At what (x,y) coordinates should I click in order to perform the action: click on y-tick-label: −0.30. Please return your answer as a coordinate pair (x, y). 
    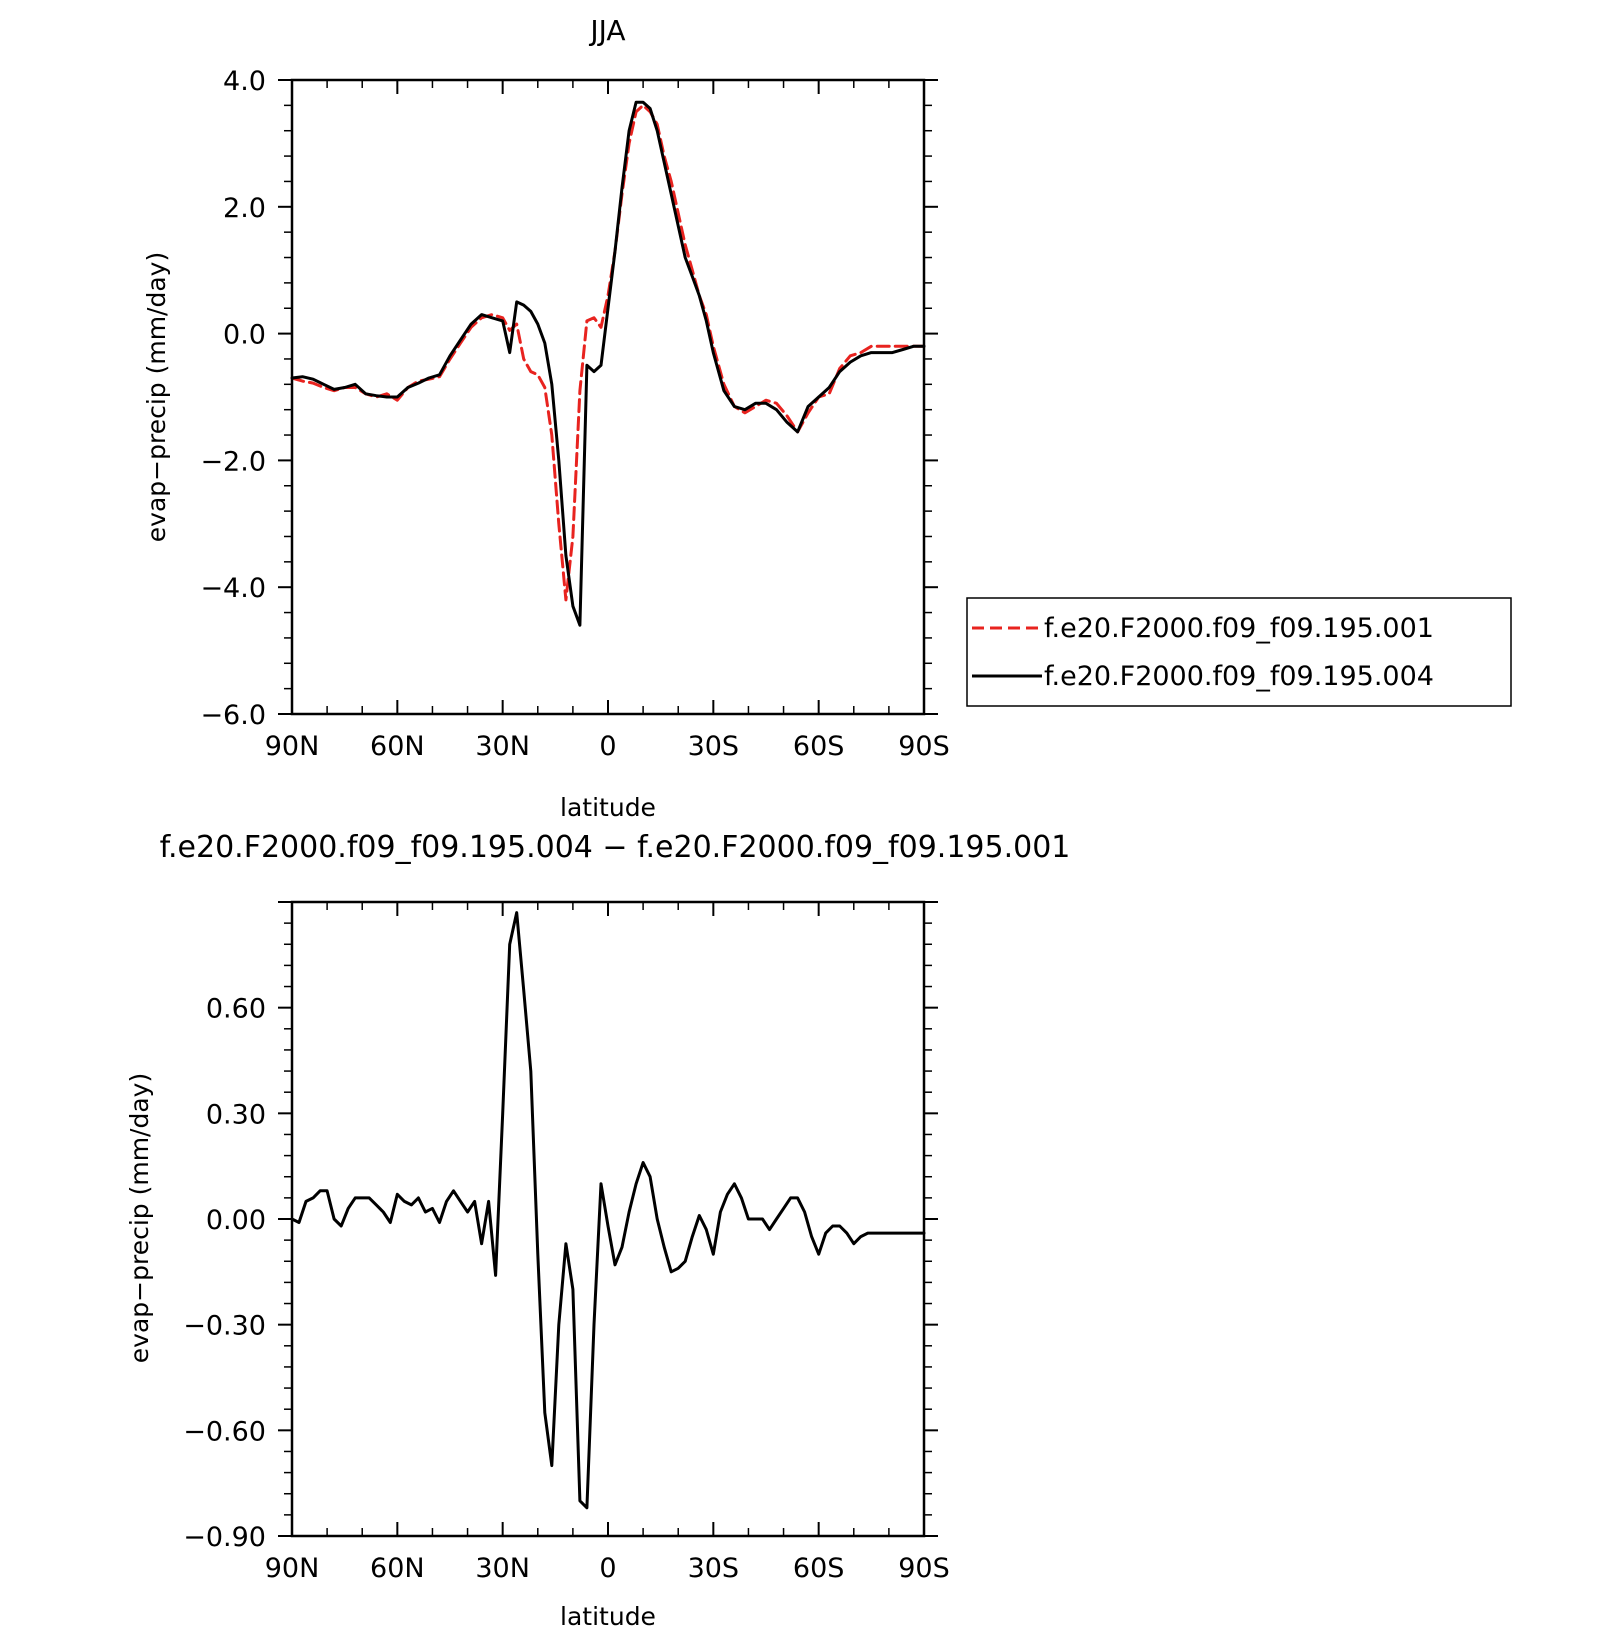
    Looking at the image, I should click on (224, 1326).